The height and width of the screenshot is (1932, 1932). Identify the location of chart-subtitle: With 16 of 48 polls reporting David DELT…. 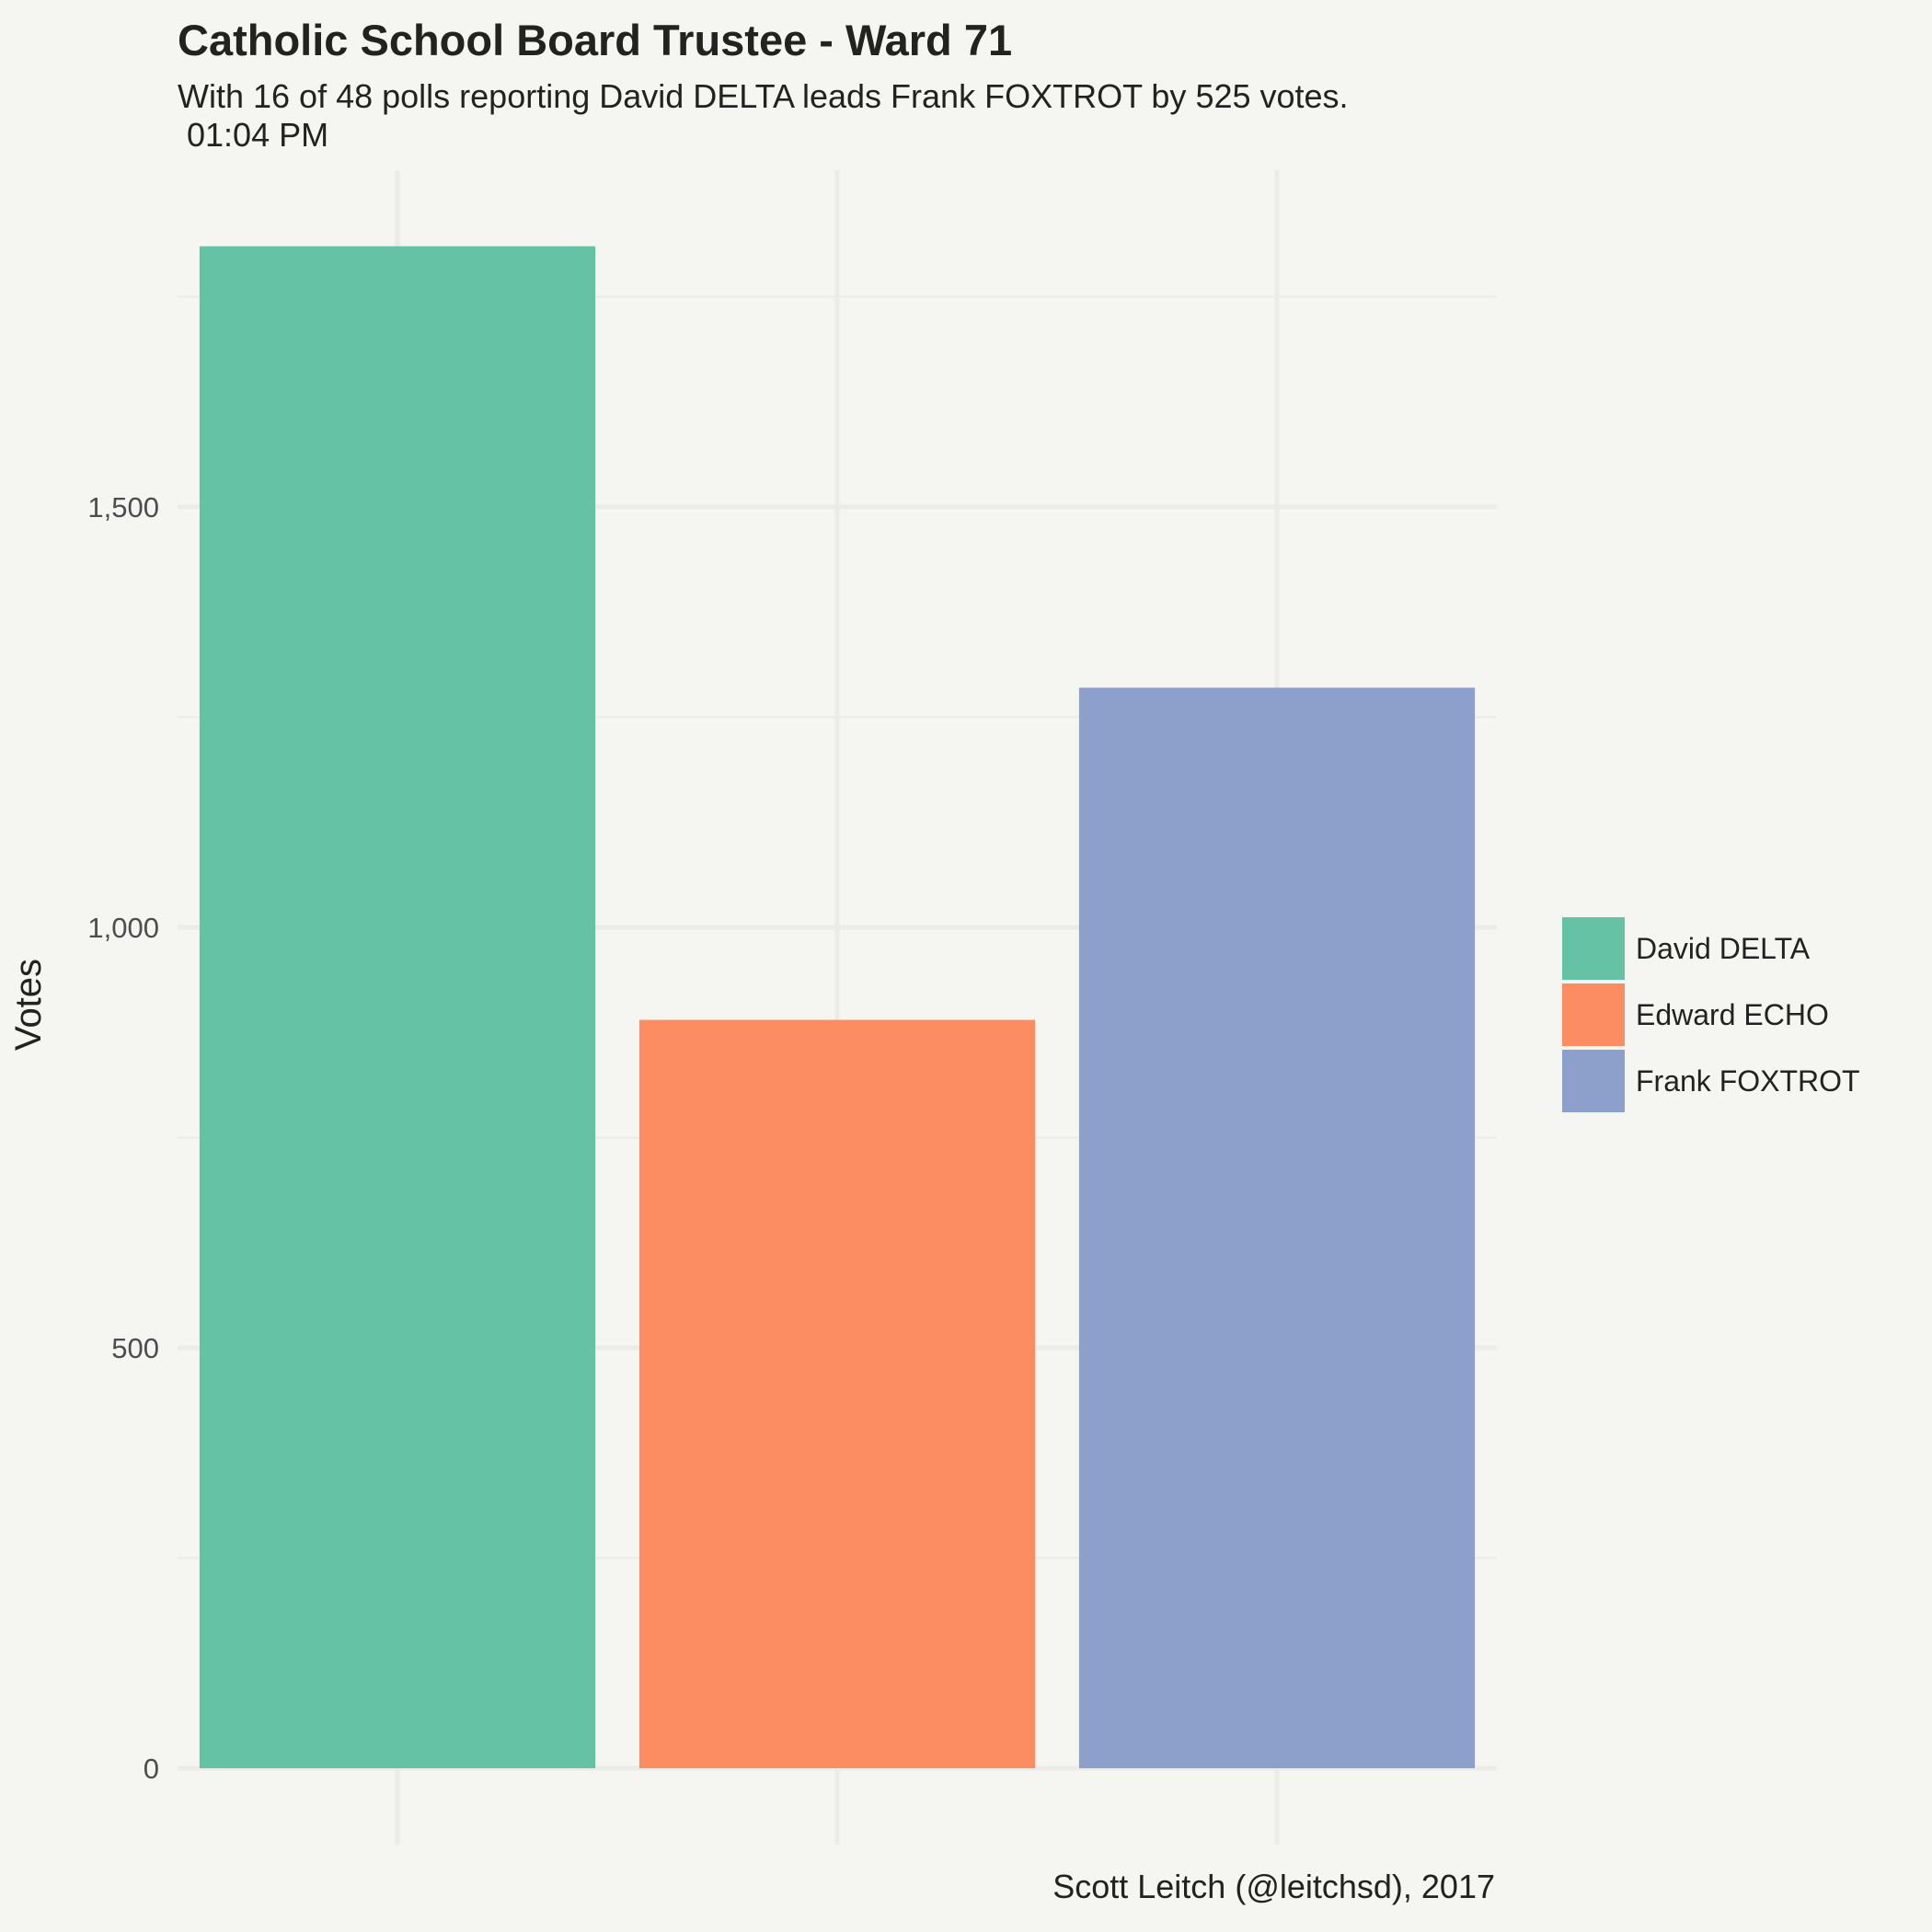
(763, 115).